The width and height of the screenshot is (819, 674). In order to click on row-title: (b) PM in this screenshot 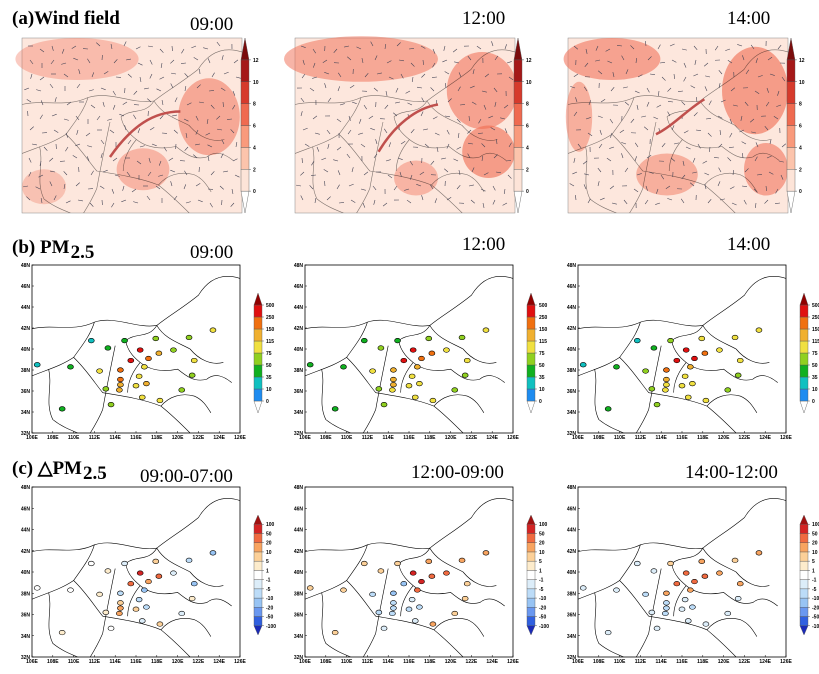, I will do `click(41, 247)`.